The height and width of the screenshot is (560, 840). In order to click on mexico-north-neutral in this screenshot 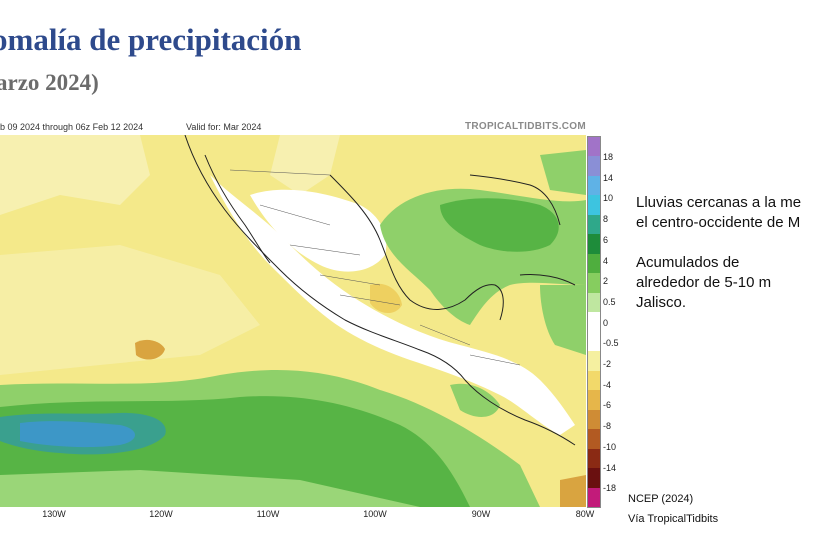, I will do `click(318, 230)`.